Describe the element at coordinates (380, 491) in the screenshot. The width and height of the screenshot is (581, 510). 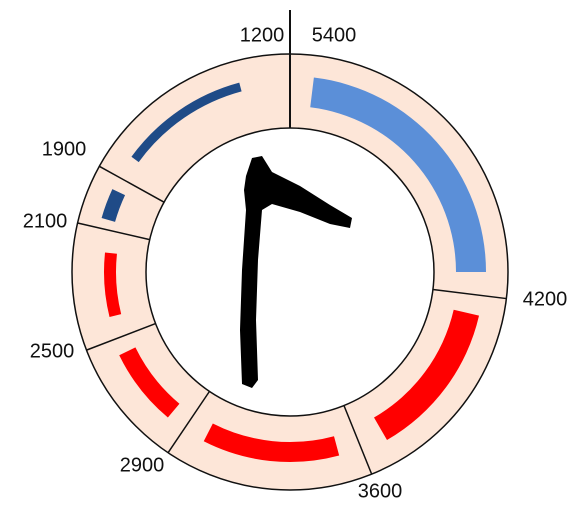
I see `boundary-label: 3600` at that location.